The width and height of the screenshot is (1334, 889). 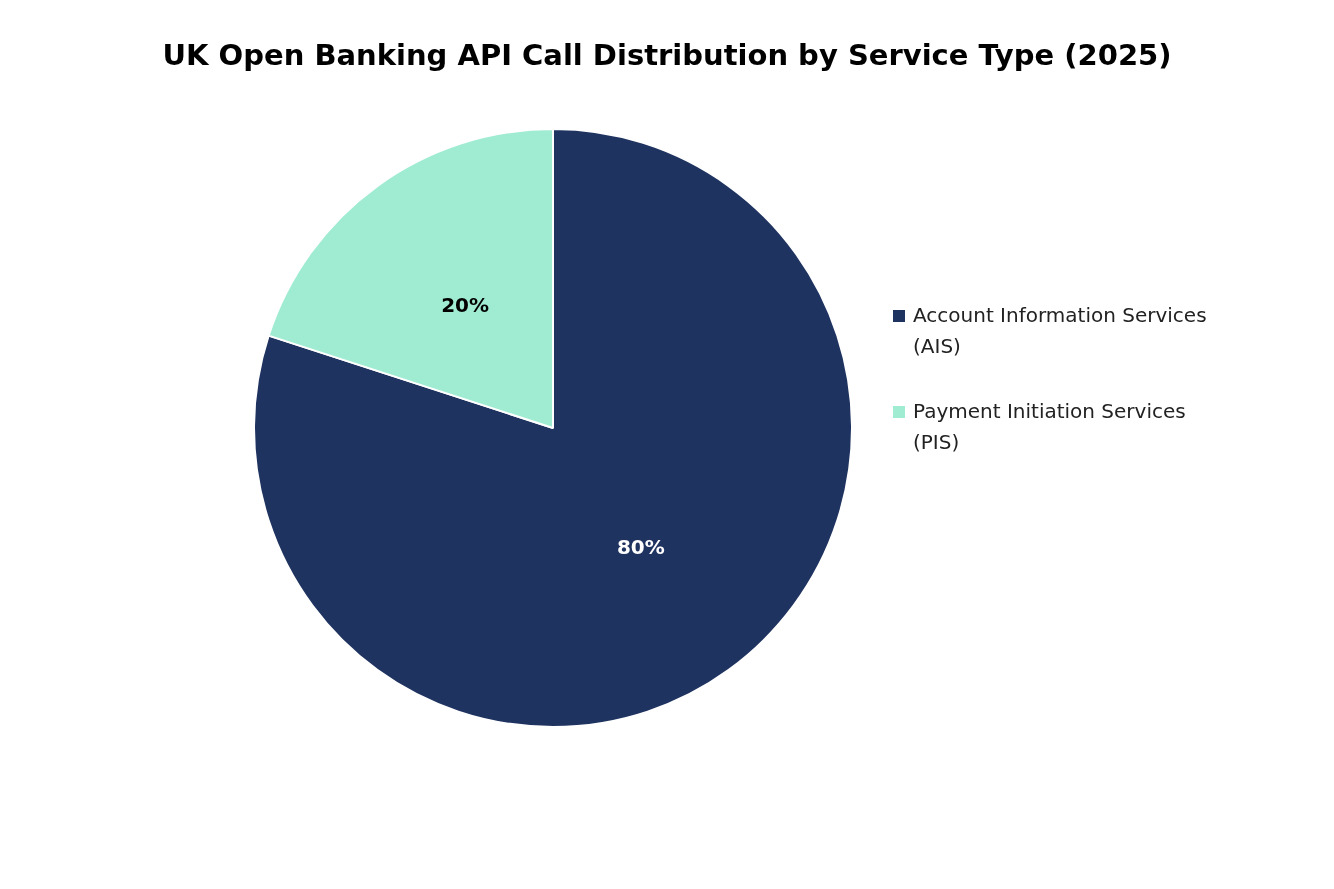 What do you see at coordinates (465, 305) in the screenshot?
I see `data-label: 20%` at bounding box center [465, 305].